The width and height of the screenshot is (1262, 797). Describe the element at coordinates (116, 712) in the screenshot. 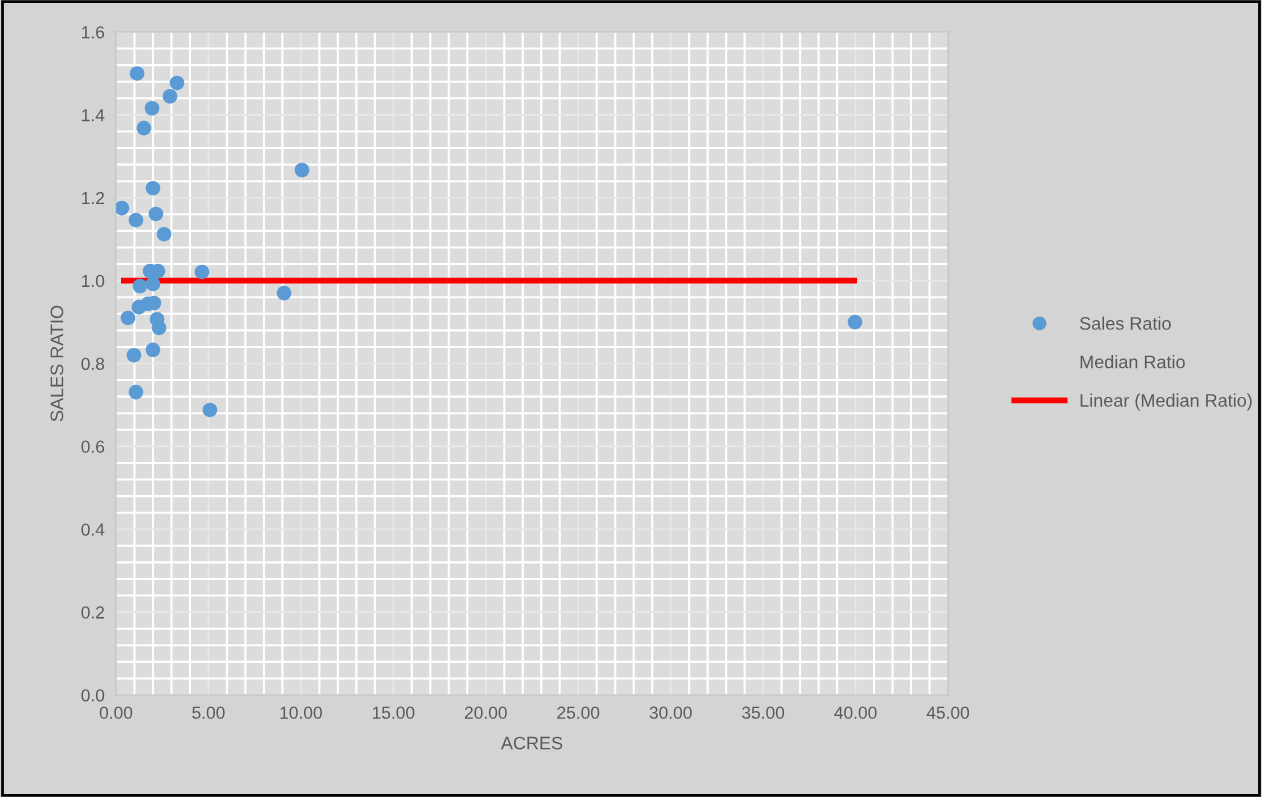

I see `x-tick-label: 0.00` at that location.